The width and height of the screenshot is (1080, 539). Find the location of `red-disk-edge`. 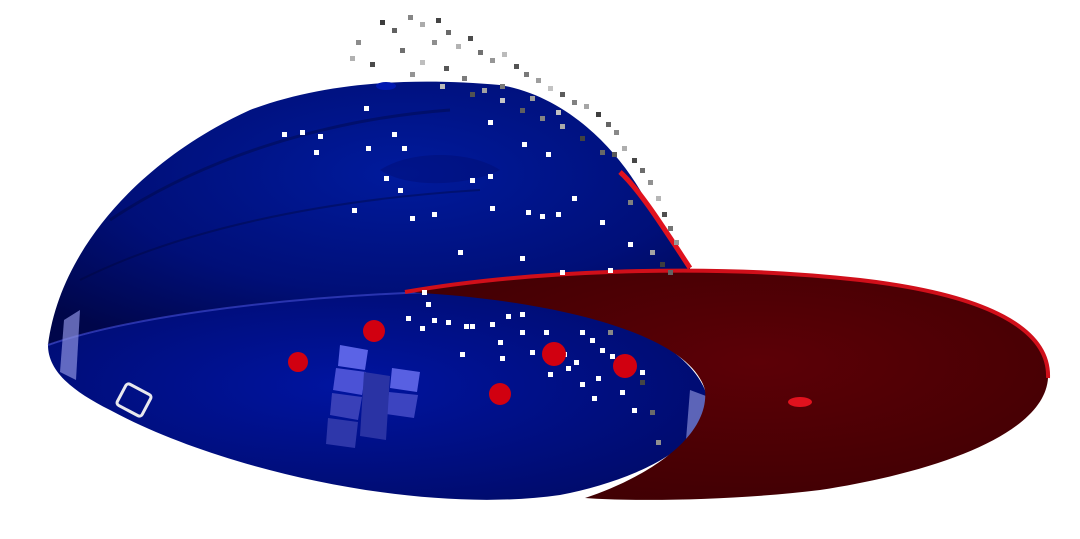

red-disk-edge is located at coordinates (727, 323).